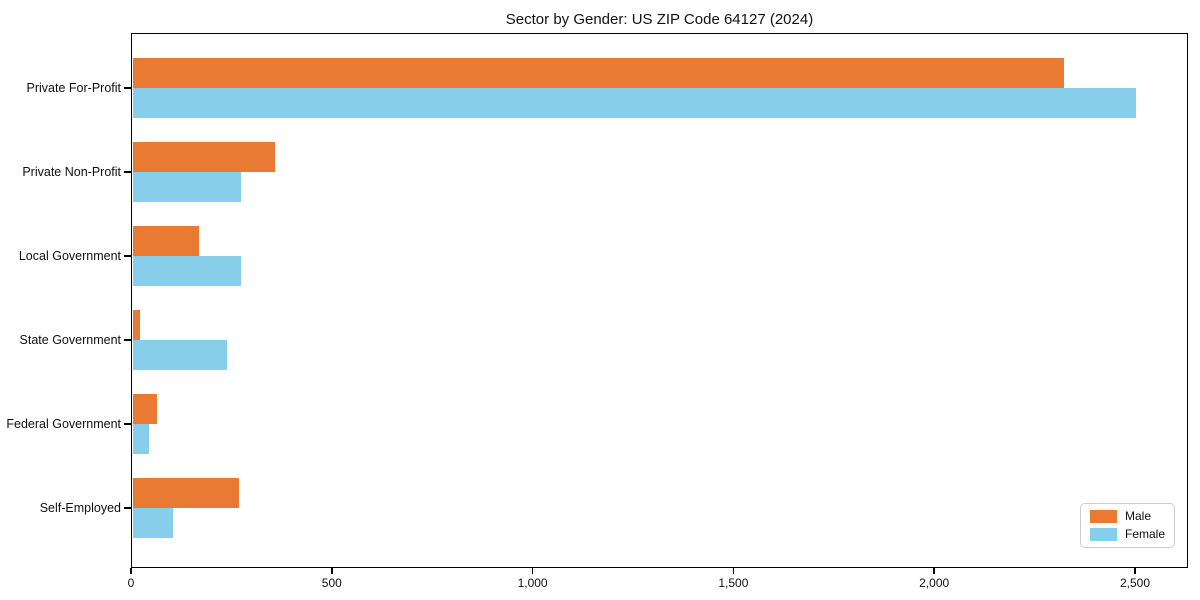 The height and width of the screenshot is (600, 1200). I want to click on x-tick-label: 2,000, so click(934, 583).